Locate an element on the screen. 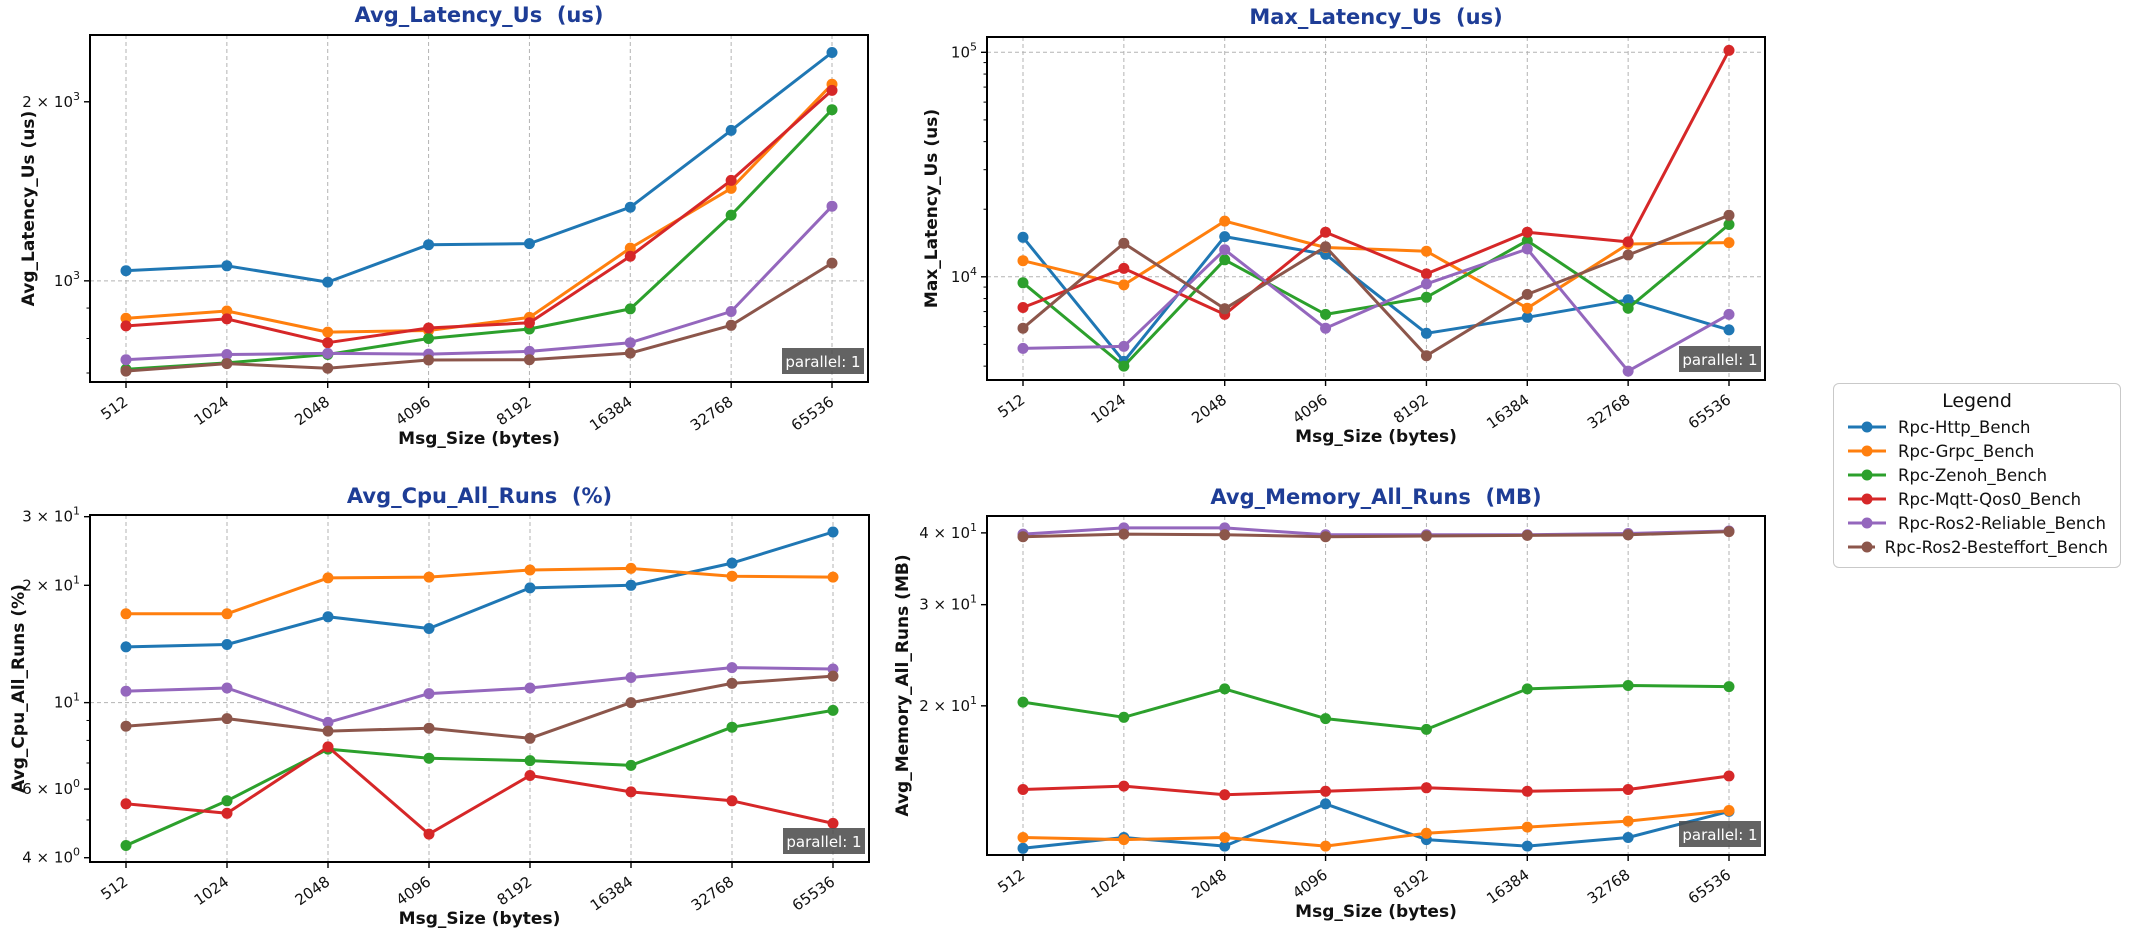  x-tick-label: 512 is located at coordinates (115, 888).